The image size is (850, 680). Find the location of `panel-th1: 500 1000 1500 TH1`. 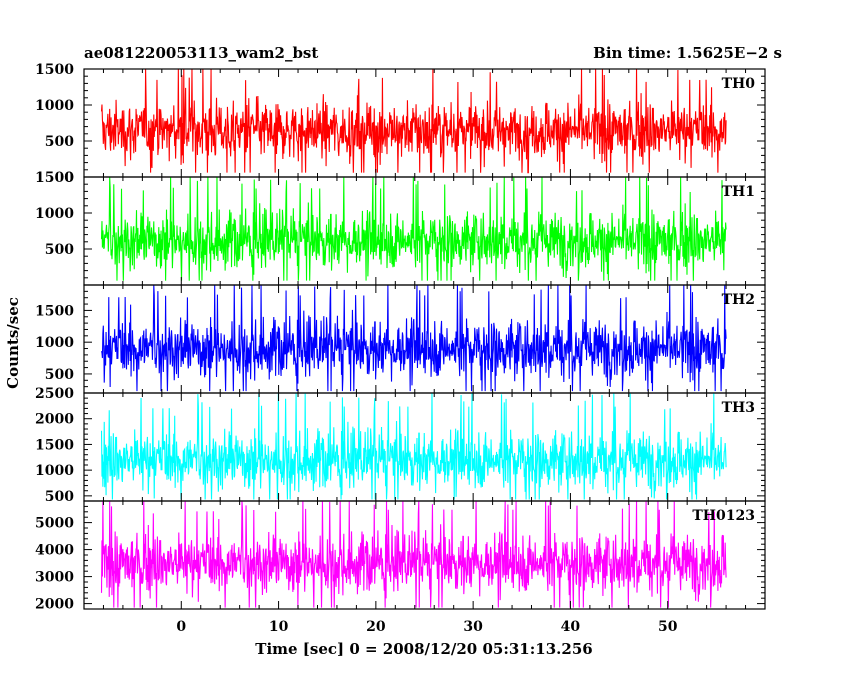

panel-th1: 500 1000 1500 TH1 is located at coordinates (400, 228).